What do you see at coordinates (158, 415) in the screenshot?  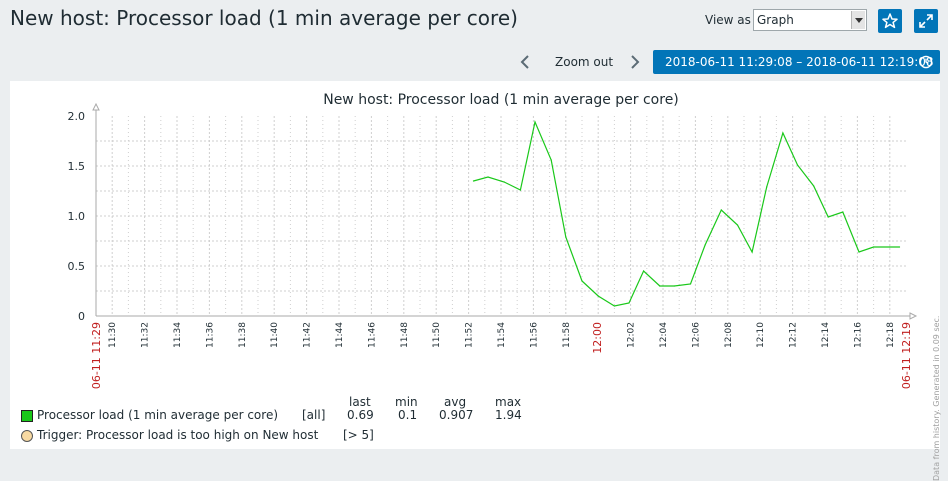 I see `legend-series-name: Processor load (1 min average per core)` at bounding box center [158, 415].